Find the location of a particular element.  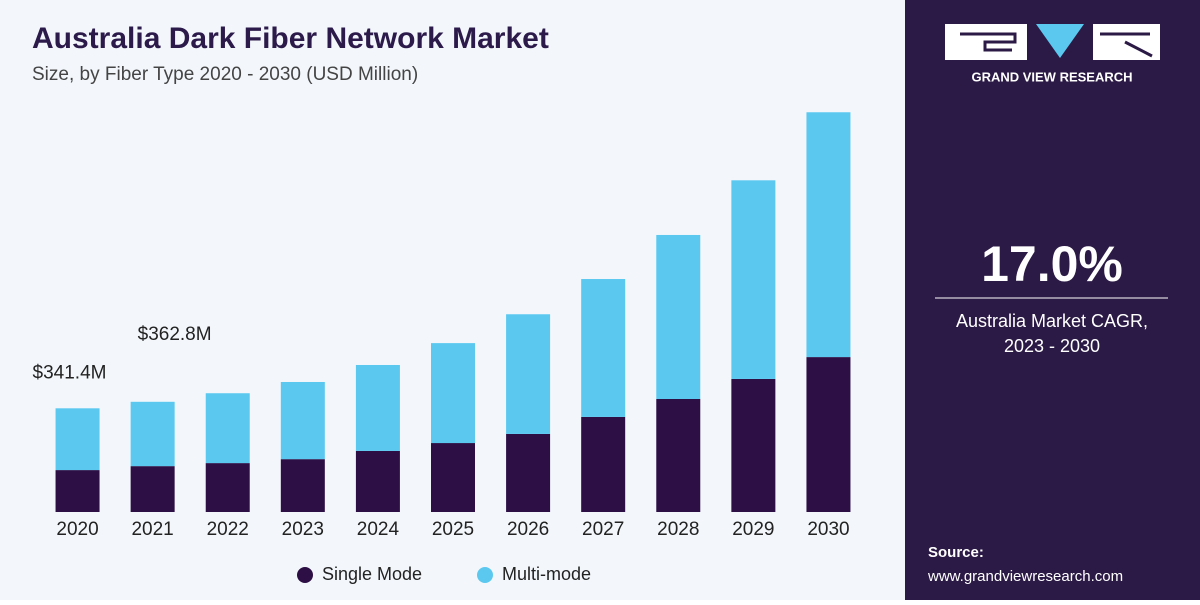

x-tick-label: 2020 is located at coordinates (77, 529).